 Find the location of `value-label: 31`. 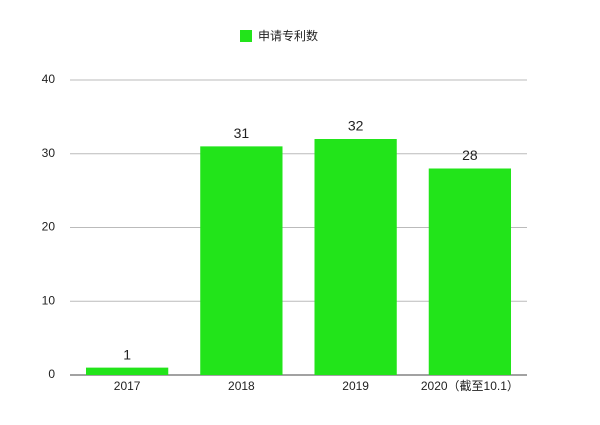

value-label: 31 is located at coordinates (242, 133).